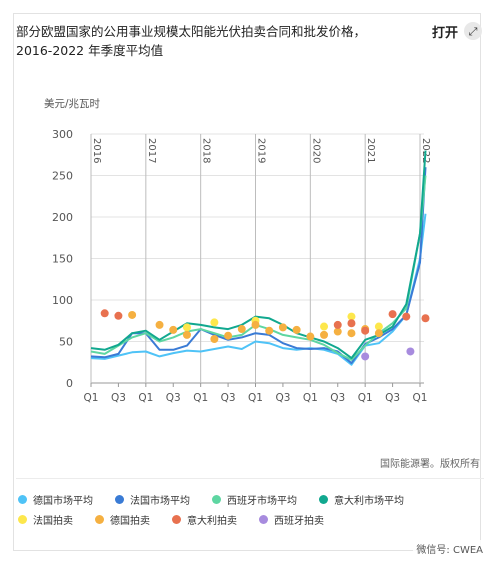  Describe the element at coordinates (212, 521) in the screenshot. I see `legend-label: 意大利拍卖` at that location.